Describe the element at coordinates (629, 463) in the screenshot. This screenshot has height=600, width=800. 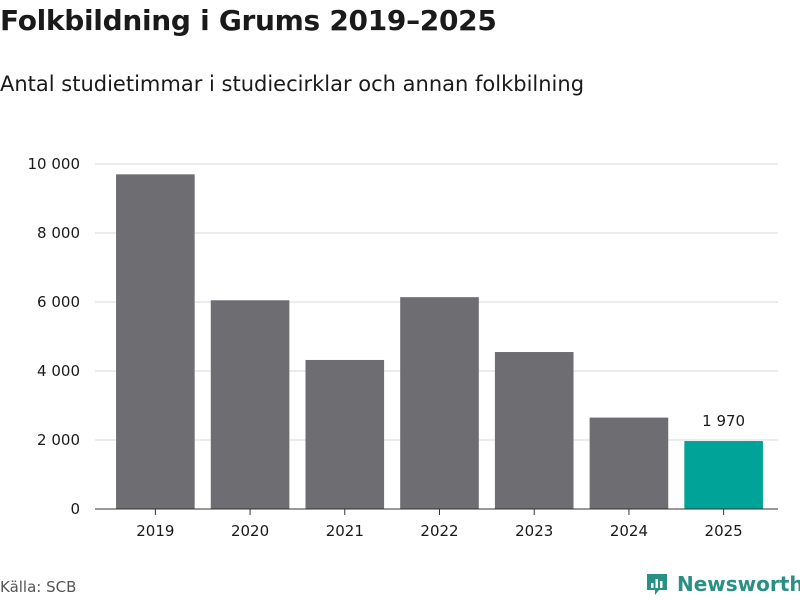
I see `bar-2024` at that location.